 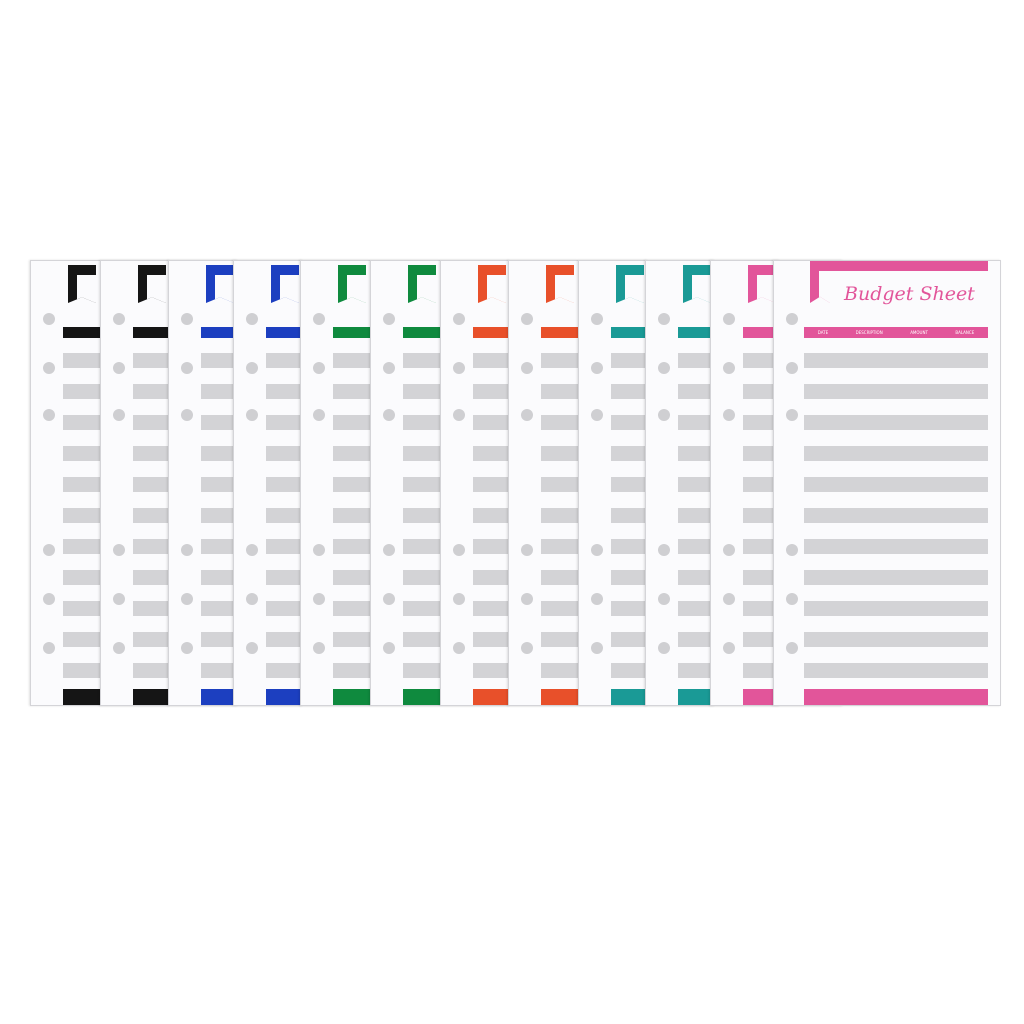 What do you see at coordinates (887, 483) in the screenshot?
I see `budget-sheet: Budget Sheet DATE DESCRIPTION AMOUNT BALANCE` at bounding box center [887, 483].